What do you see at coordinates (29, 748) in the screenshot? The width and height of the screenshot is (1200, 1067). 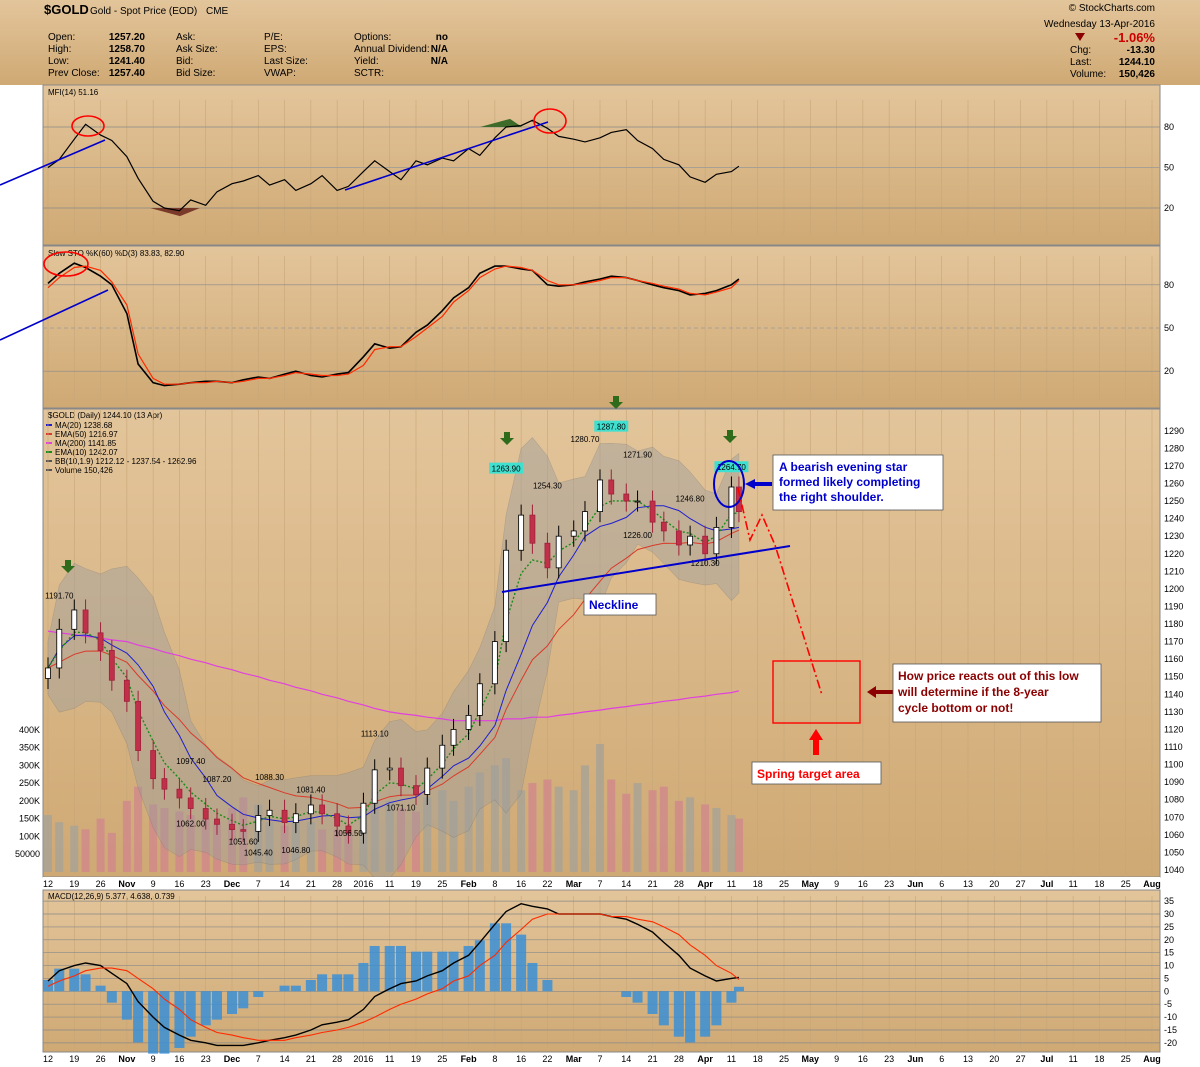 I see `volume-tick-label: 350K` at bounding box center [29, 748].